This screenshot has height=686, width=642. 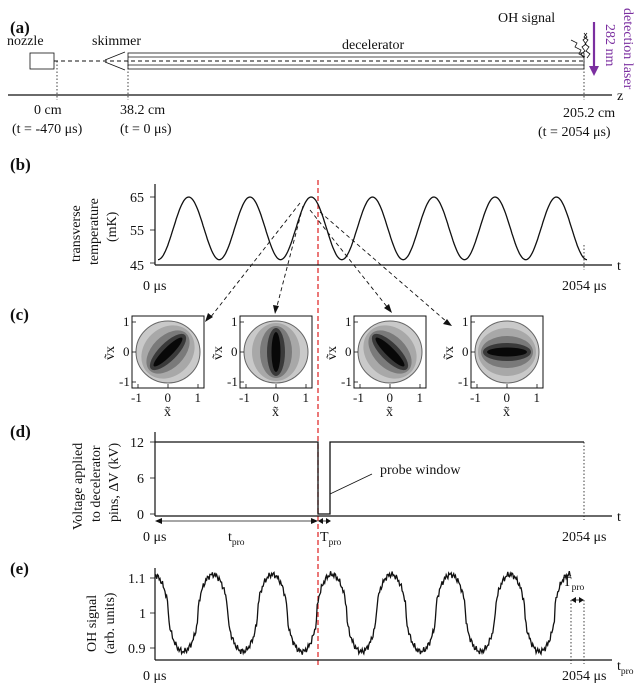 I want to click on panel-b-ylabel-line3: (mK), so click(x=112, y=226).